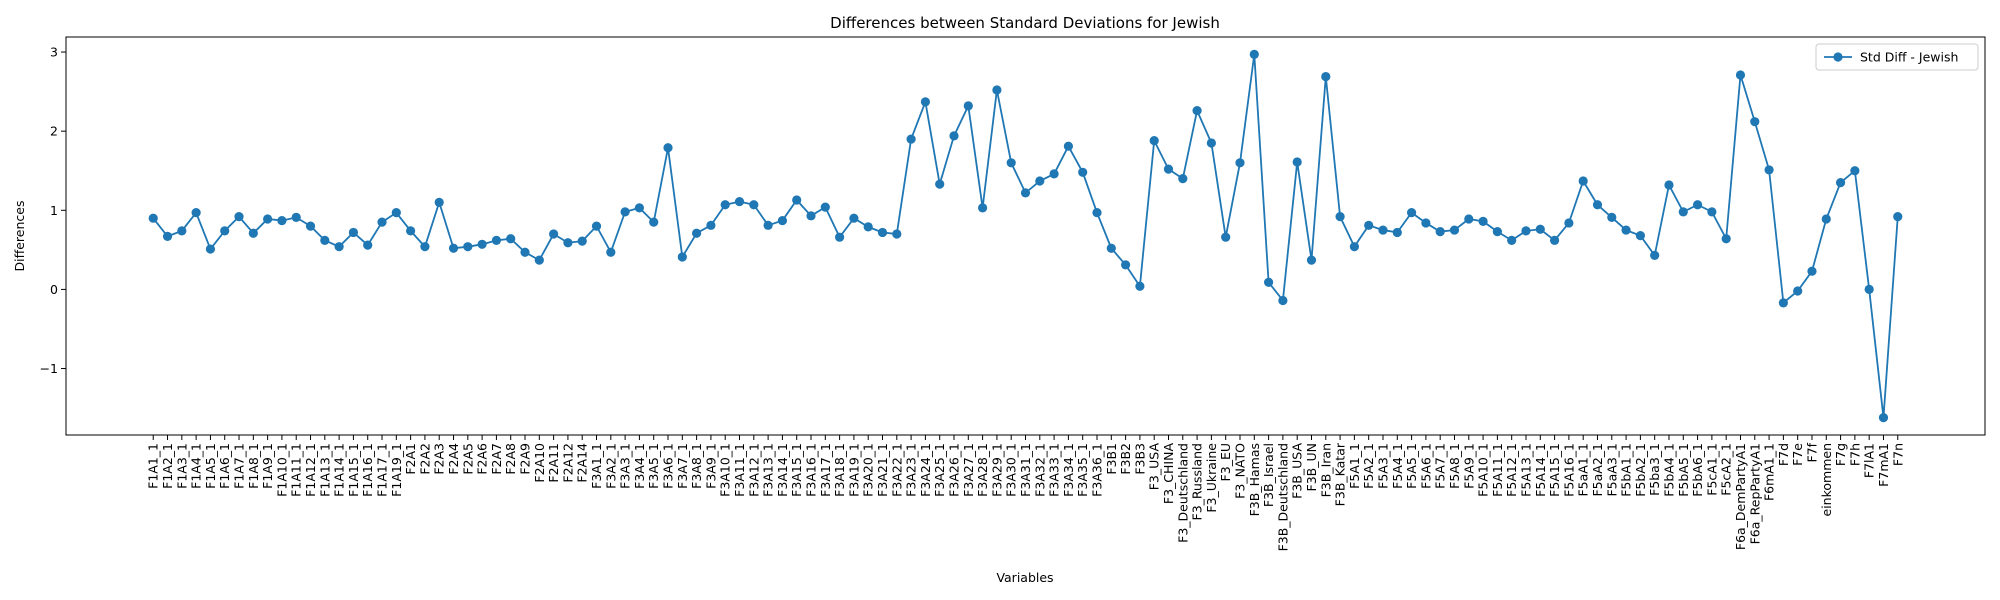 This screenshot has height=600, width=2000. Describe the element at coordinates (353, 470) in the screenshot. I see `x-tick-label: F1A15_1` at that location.